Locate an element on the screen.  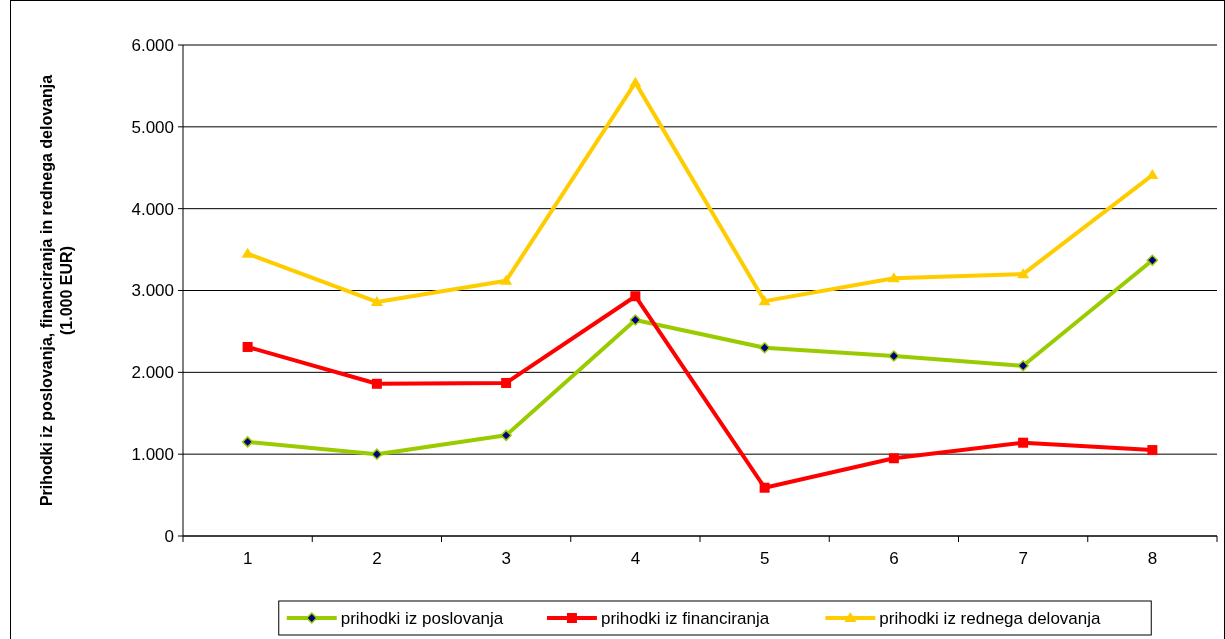
y-tick-label: 3.000 is located at coordinates (152, 291).